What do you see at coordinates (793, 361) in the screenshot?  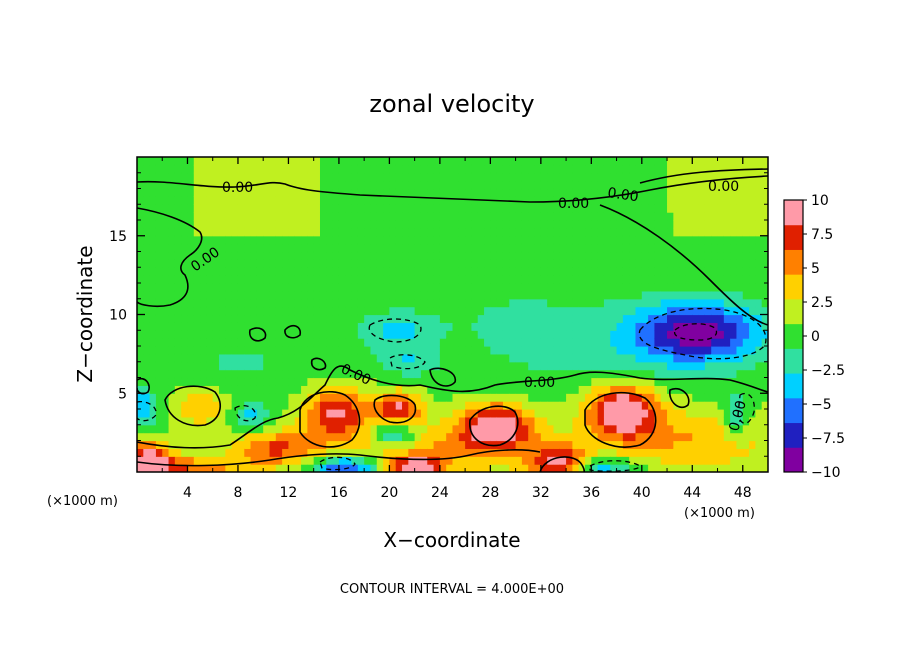 I see `colorbar-swatch` at bounding box center [793, 361].